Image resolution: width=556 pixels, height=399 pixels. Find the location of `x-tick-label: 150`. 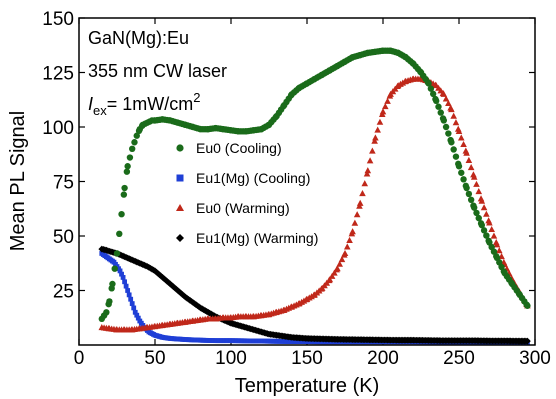

x-tick-label: 150 is located at coordinates (307, 358).